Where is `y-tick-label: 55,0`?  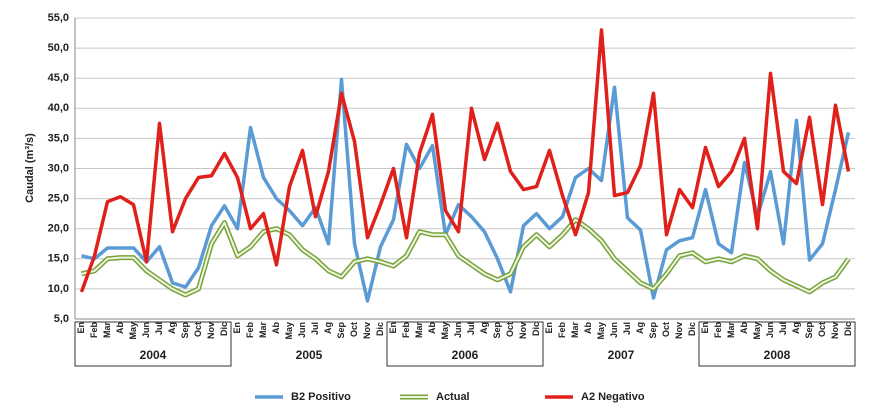
y-tick-label: 55,0 is located at coordinates (58, 18).